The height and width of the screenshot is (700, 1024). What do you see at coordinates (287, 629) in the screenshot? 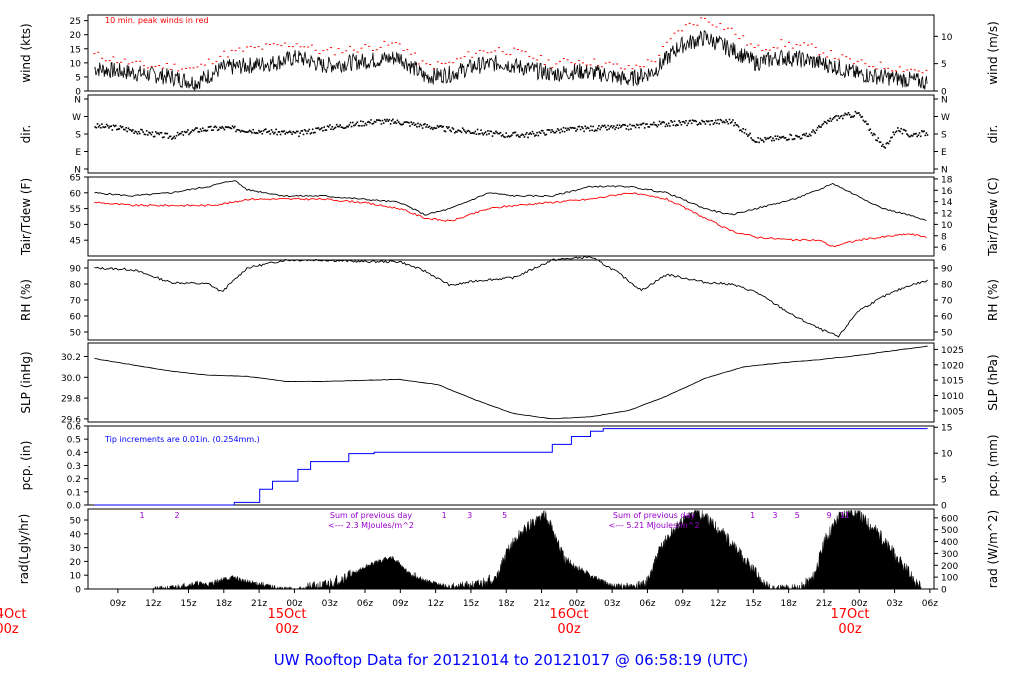
I see `x-date-hour-label: 00z` at bounding box center [287, 629].